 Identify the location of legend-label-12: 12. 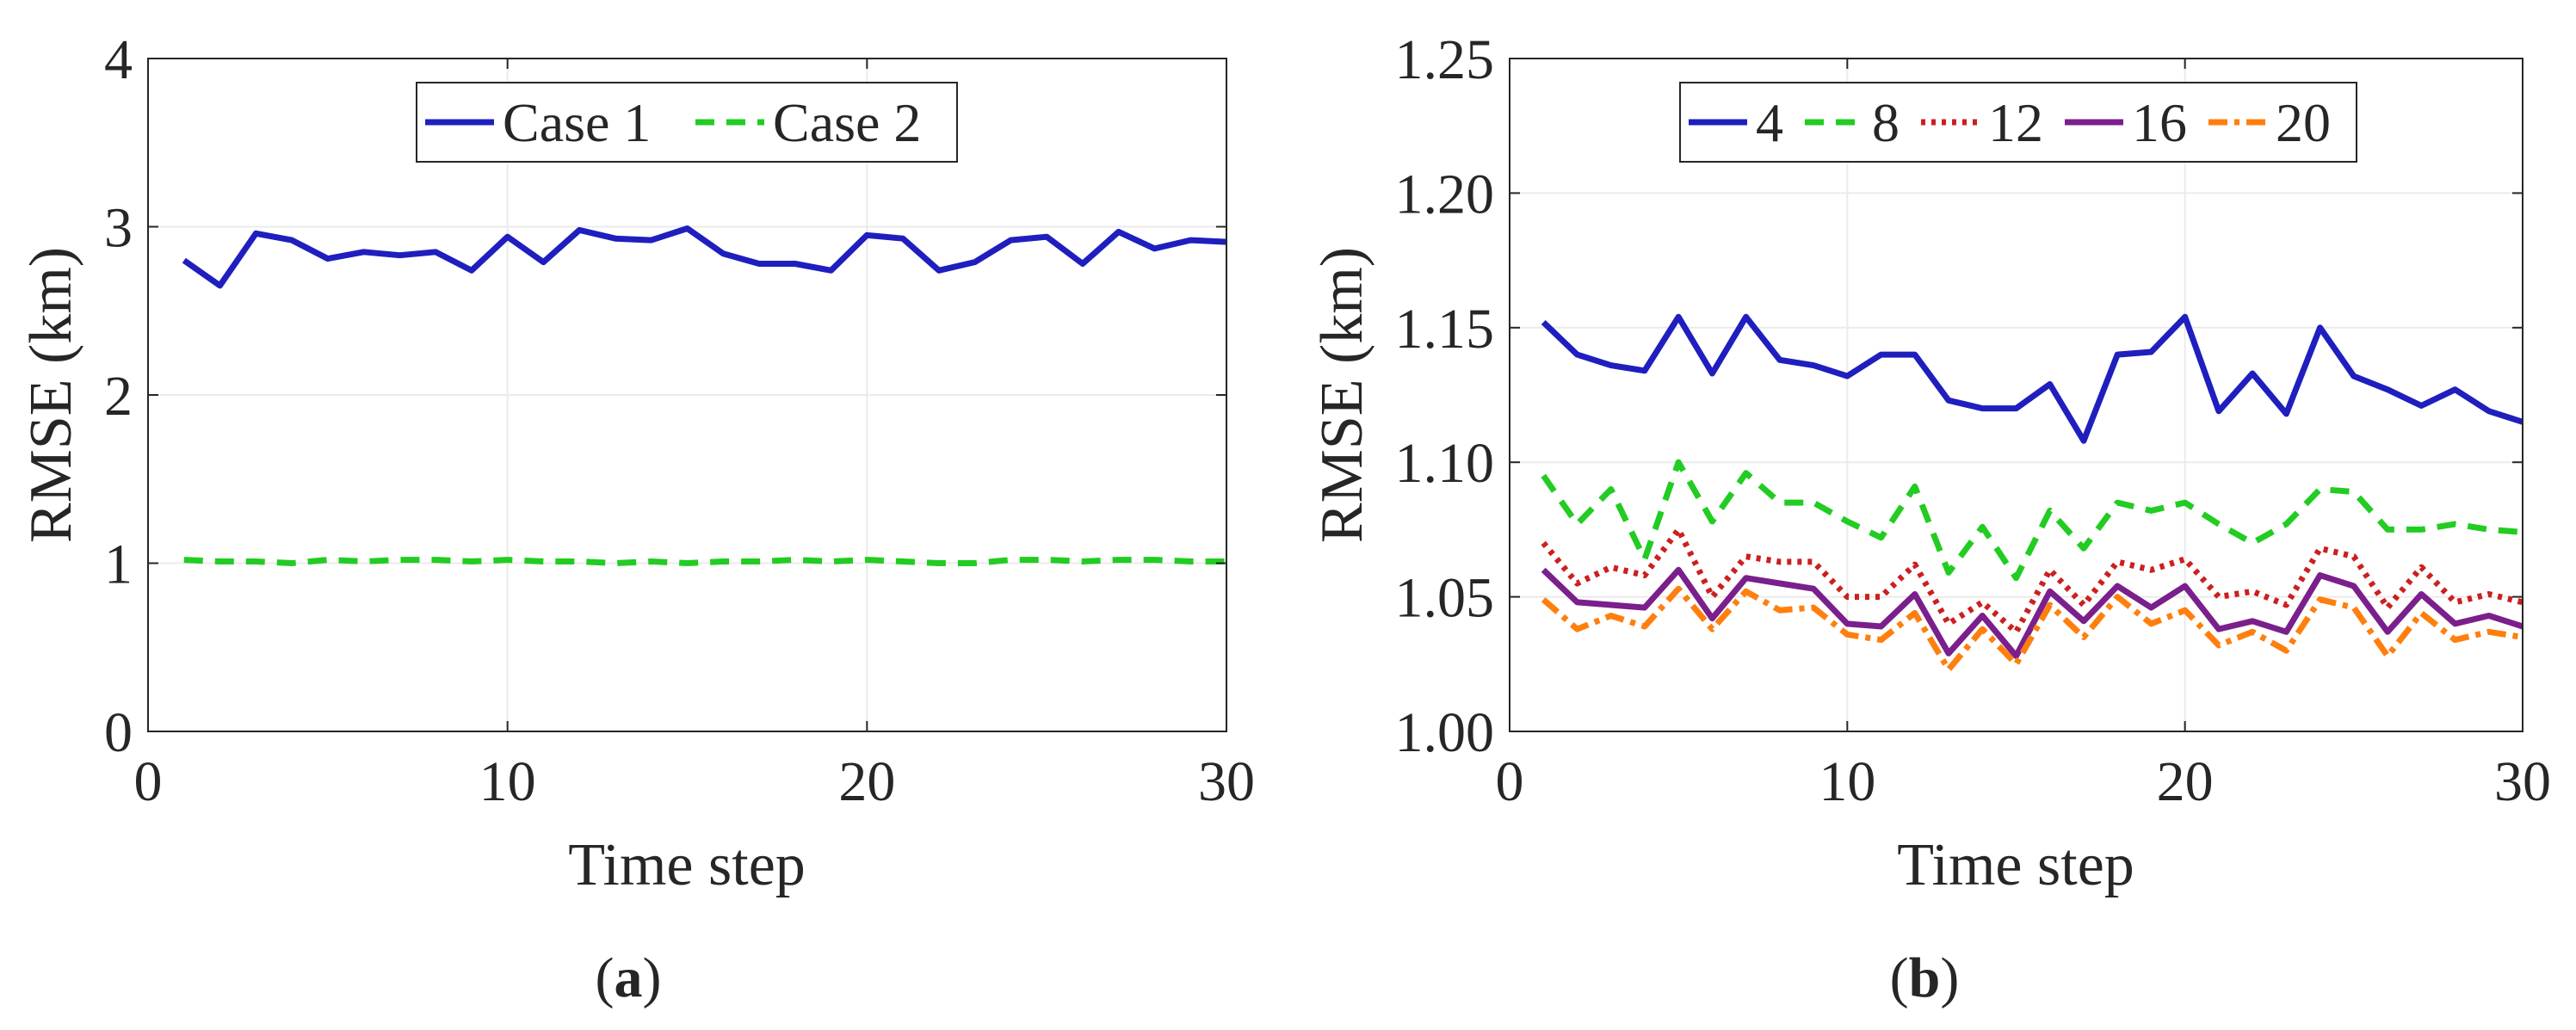
(2015, 122).